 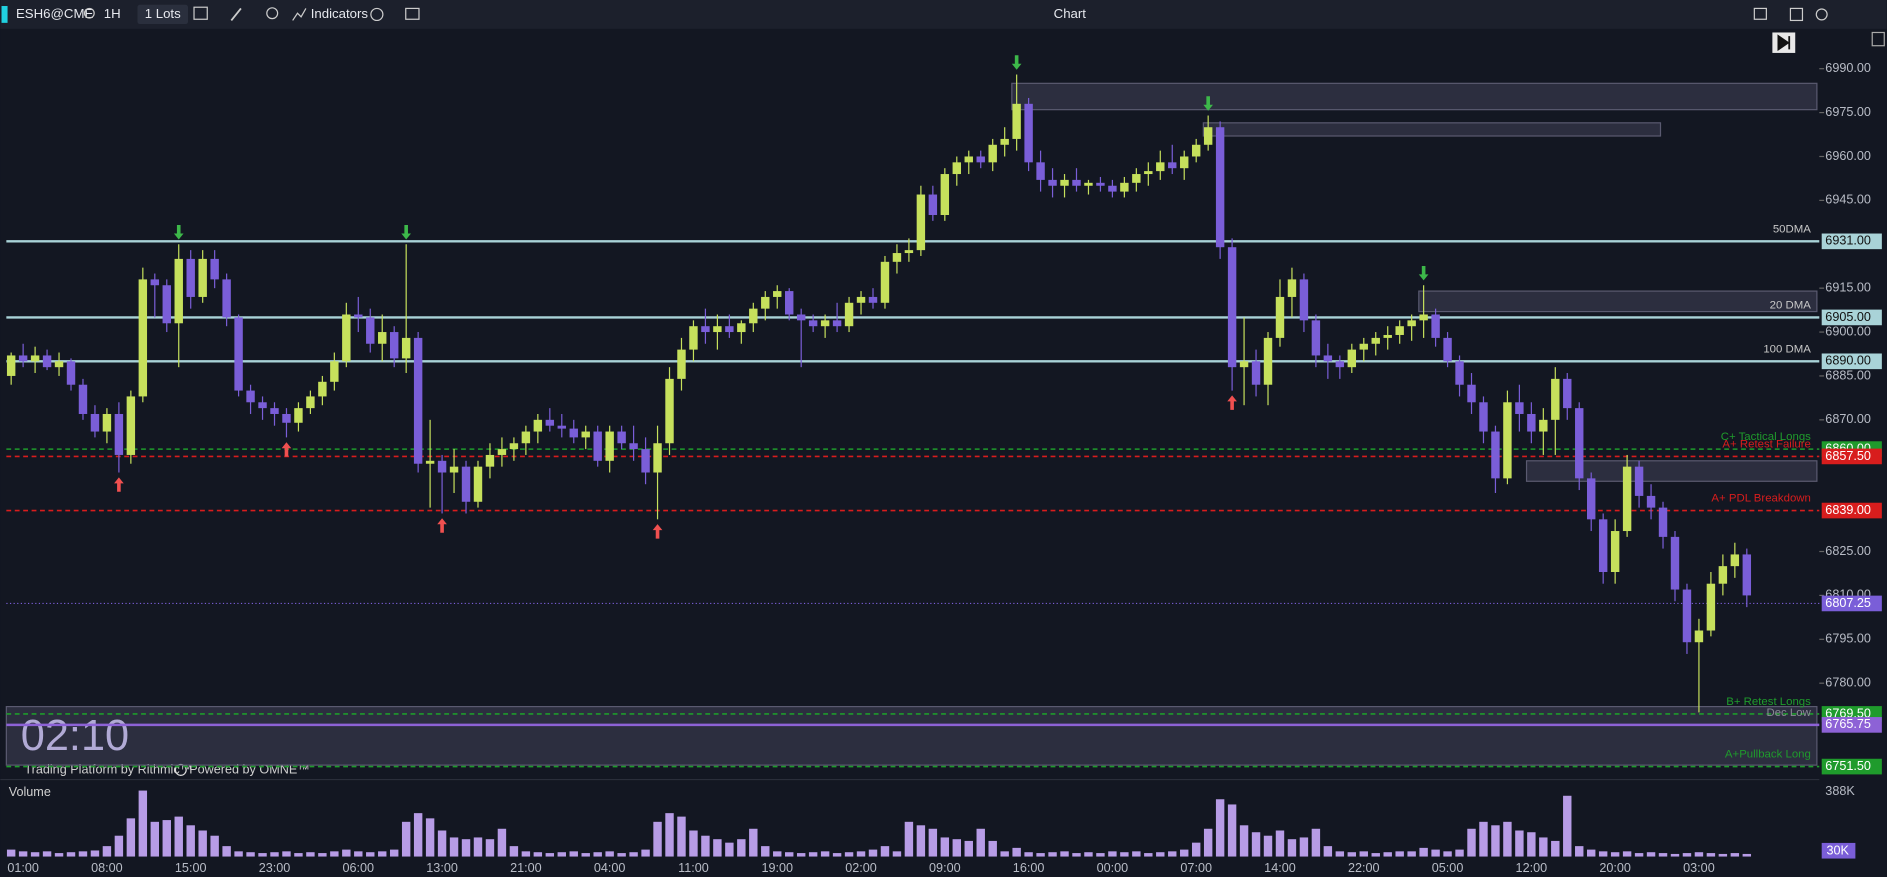 I want to click on buy-signal, so click(x=1232, y=402).